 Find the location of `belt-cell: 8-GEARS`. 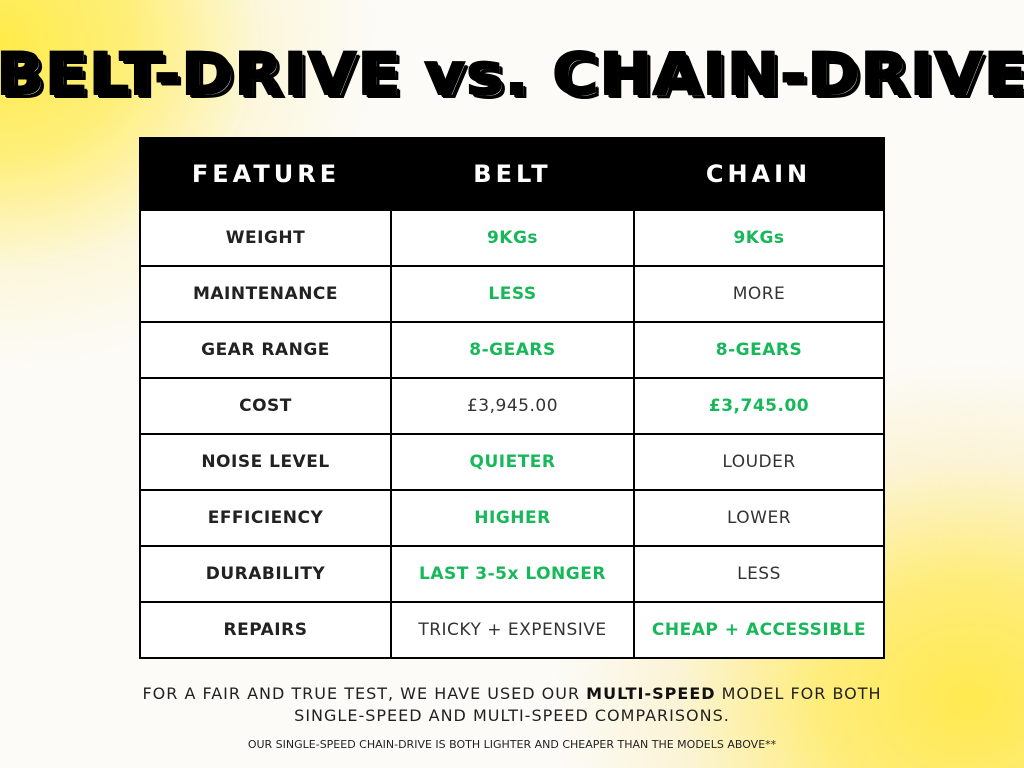

belt-cell: 8-GEARS is located at coordinates (512, 350).